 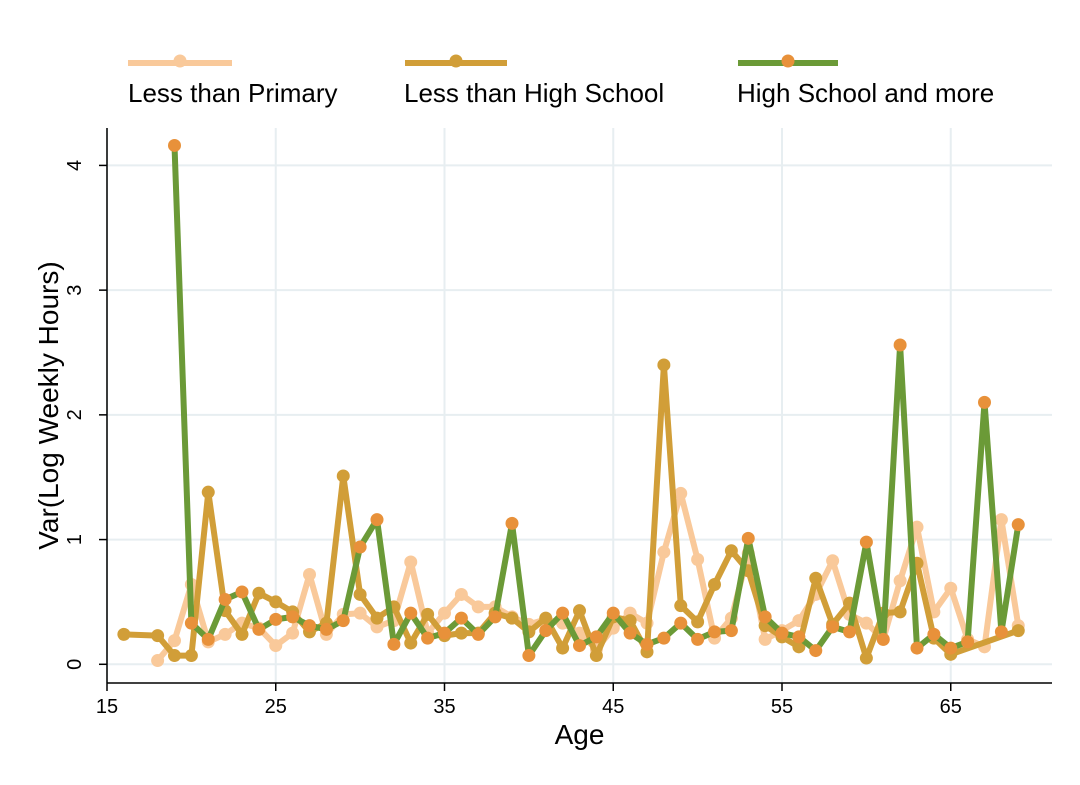 I want to click on y-tick-label: 3, so click(x=75, y=290).